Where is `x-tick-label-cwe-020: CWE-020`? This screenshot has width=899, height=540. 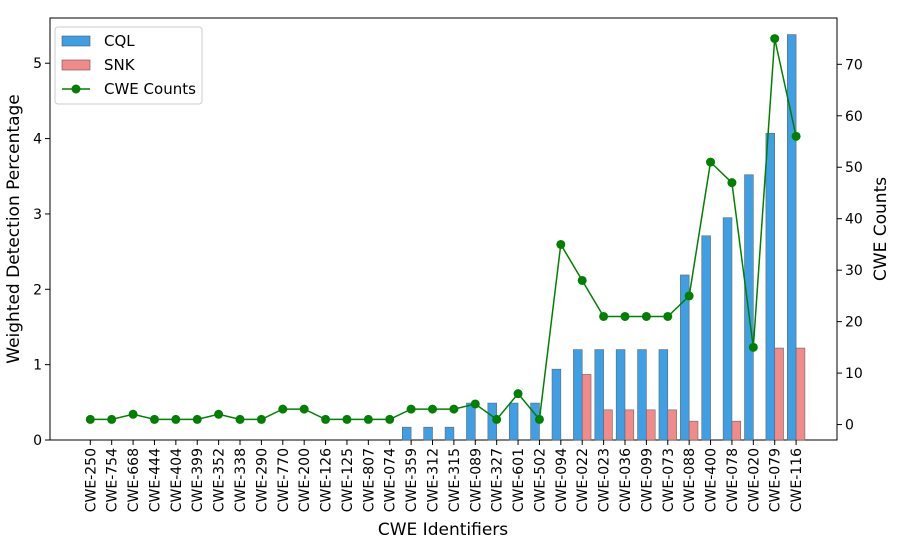
x-tick-label-cwe-020: CWE-020 is located at coordinates (754, 480).